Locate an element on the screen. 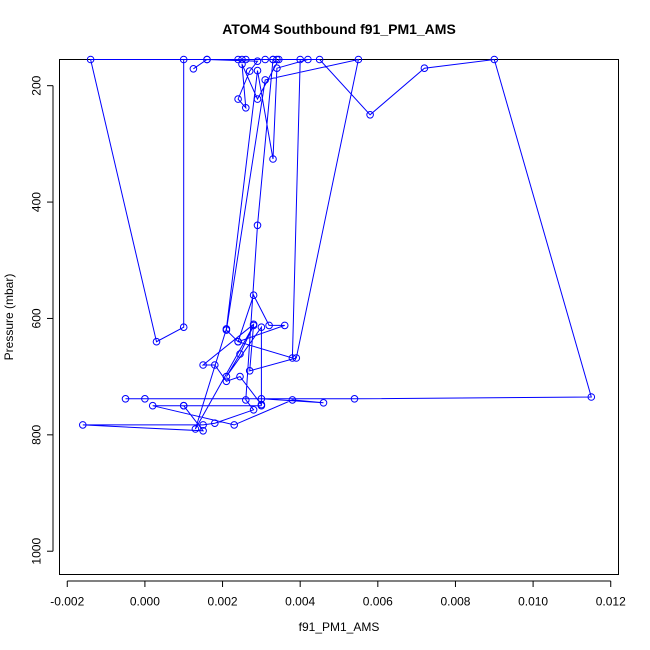 This screenshot has width=650, height=650. x-axis-label: f91_PM1_AMS is located at coordinates (339, 627).